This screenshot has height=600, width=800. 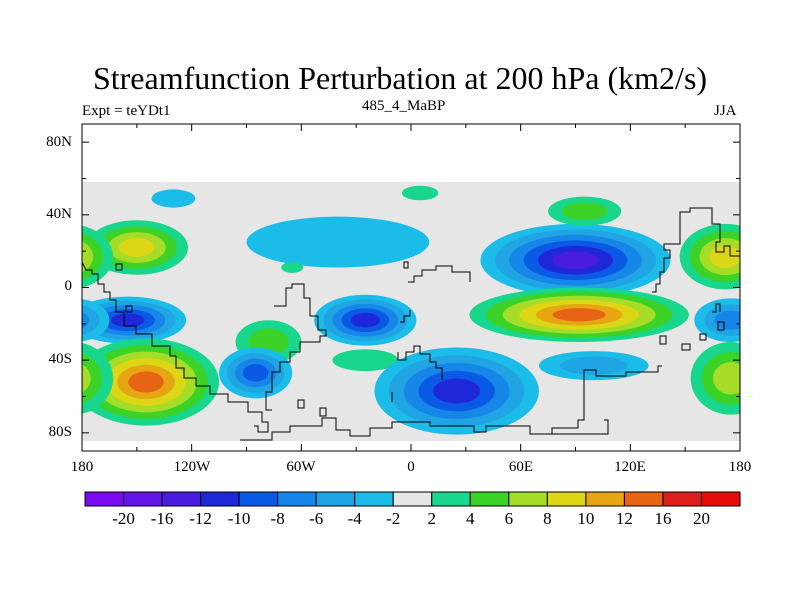 What do you see at coordinates (123, 518) in the screenshot?
I see `colorbar-label: -20` at bounding box center [123, 518].